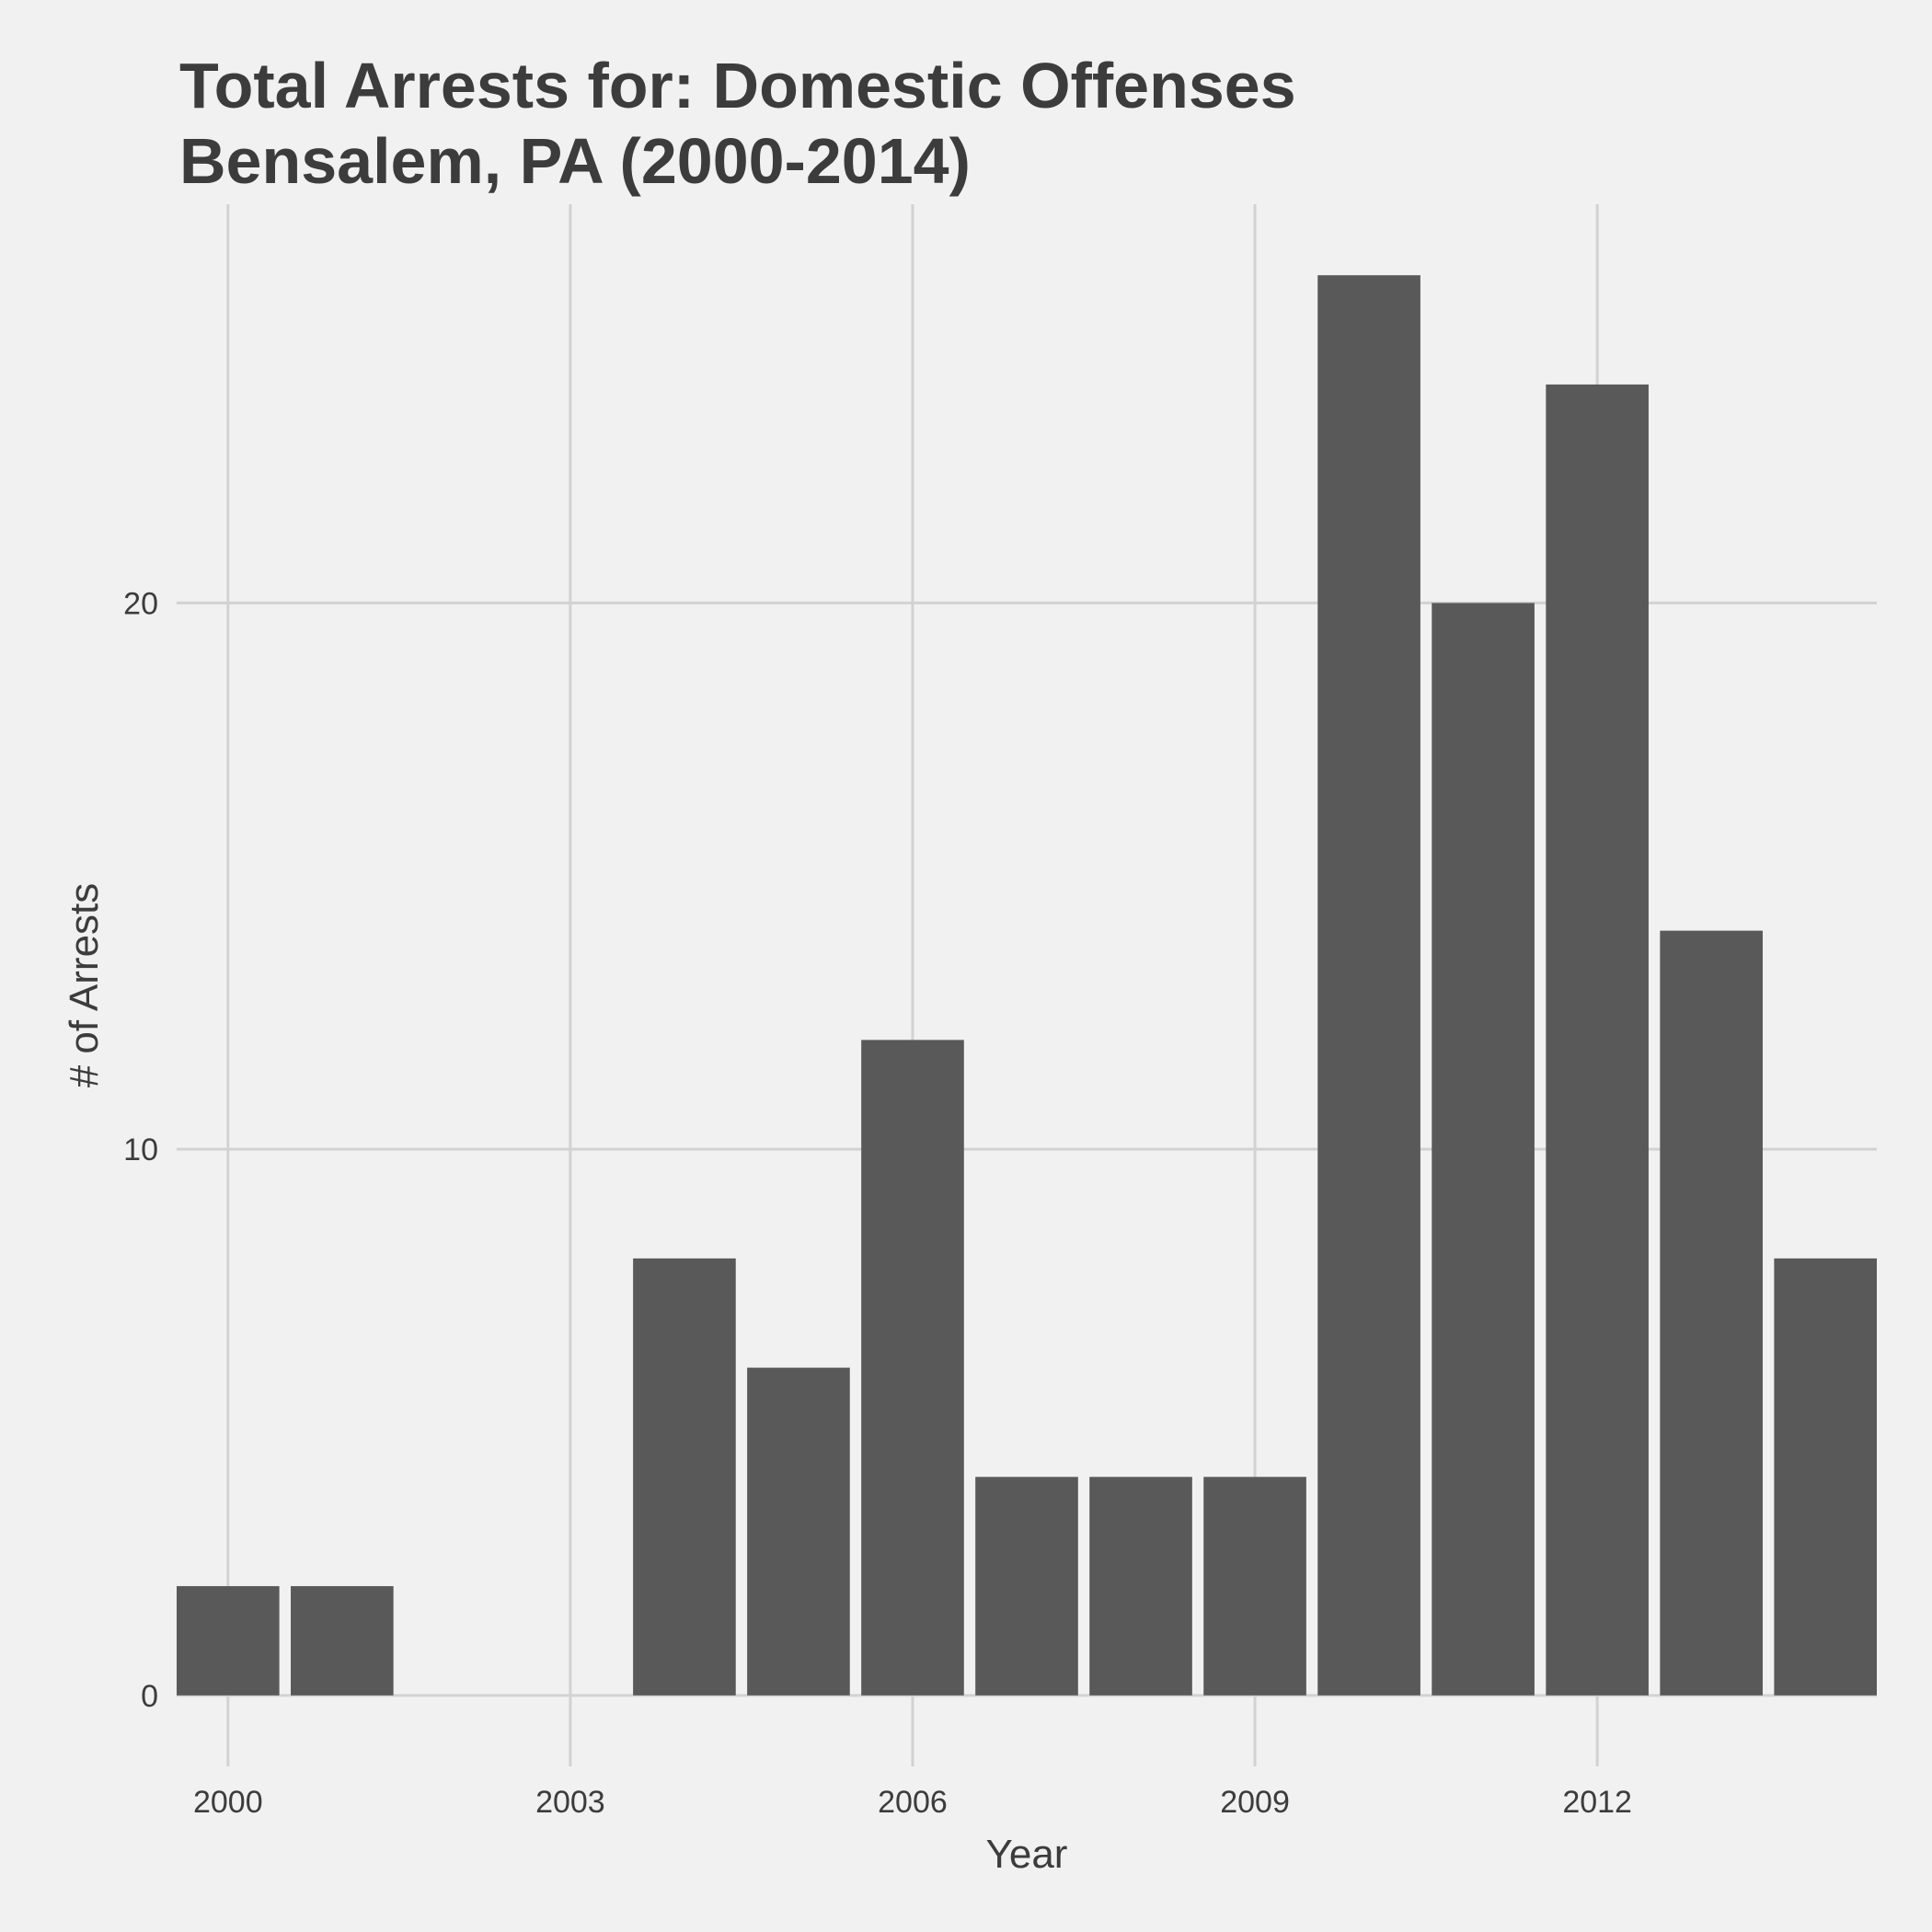 The width and height of the screenshot is (1932, 1932). What do you see at coordinates (149, 1696) in the screenshot?
I see `y-tick-label: 0` at bounding box center [149, 1696].